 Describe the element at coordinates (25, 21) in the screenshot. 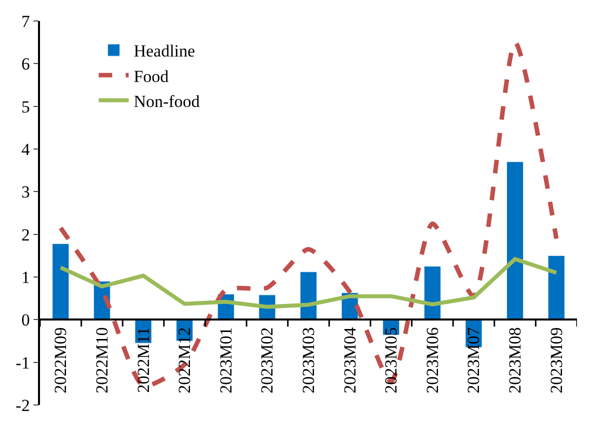

I see `y-tick-label: 7` at that location.